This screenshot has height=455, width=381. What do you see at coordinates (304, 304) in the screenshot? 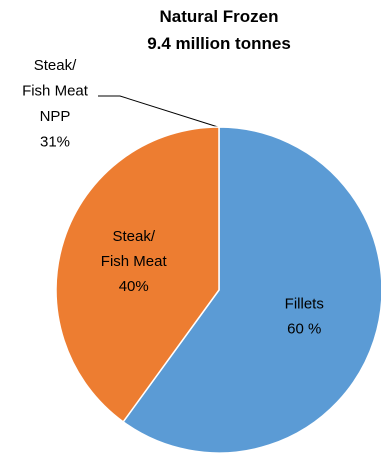
I see `slice-label: Fillets` at bounding box center [304, 304].